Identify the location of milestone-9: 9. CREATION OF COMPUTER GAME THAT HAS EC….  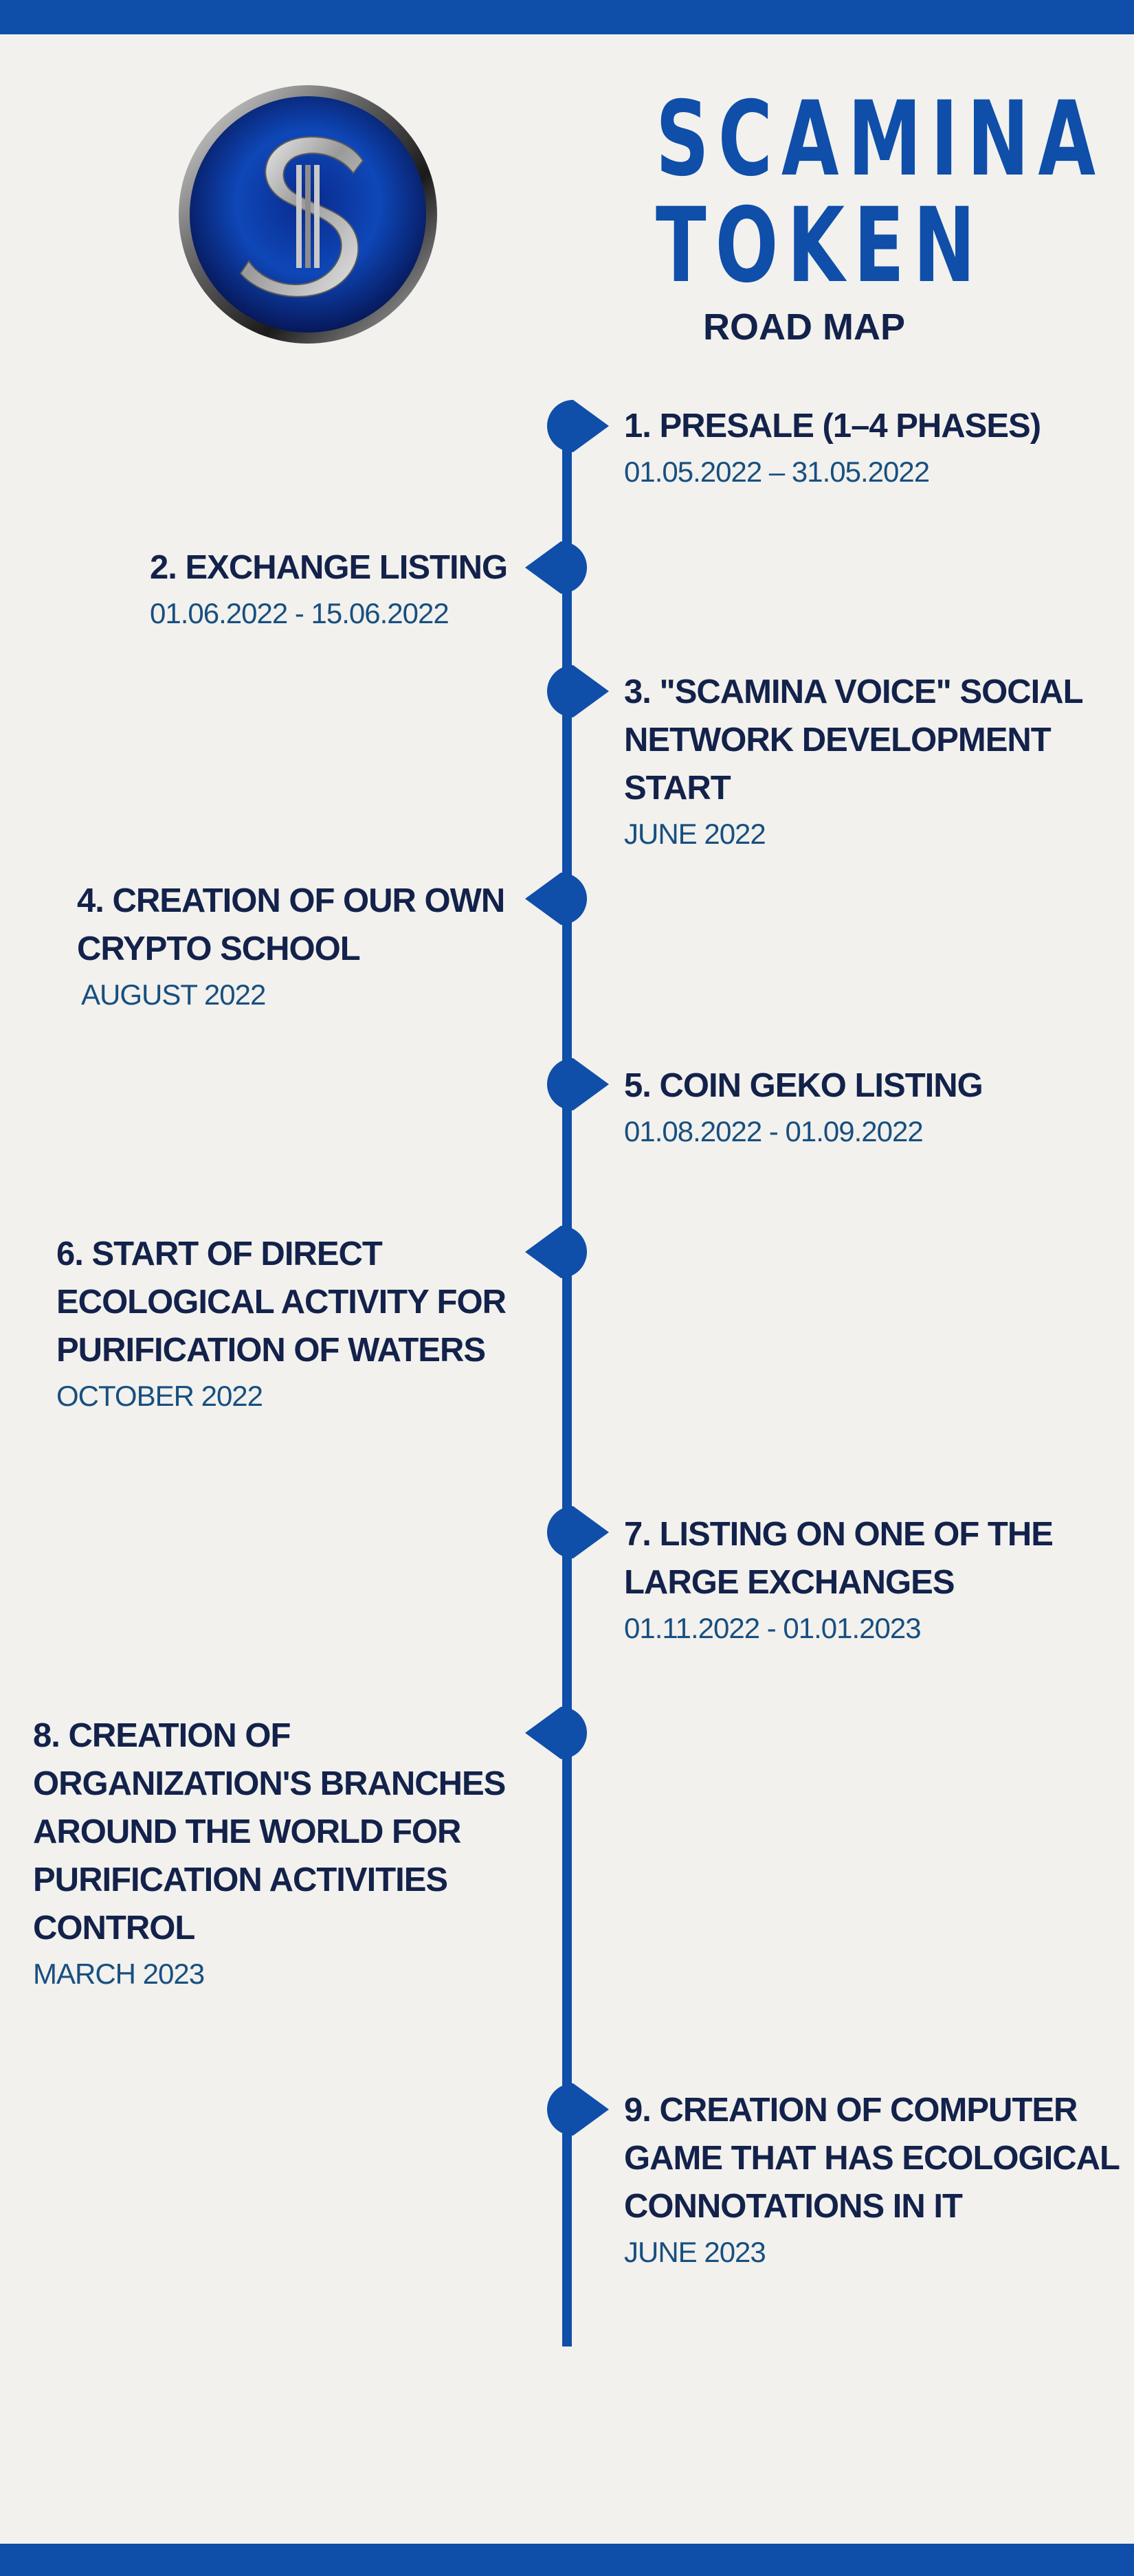
(879, 2180).